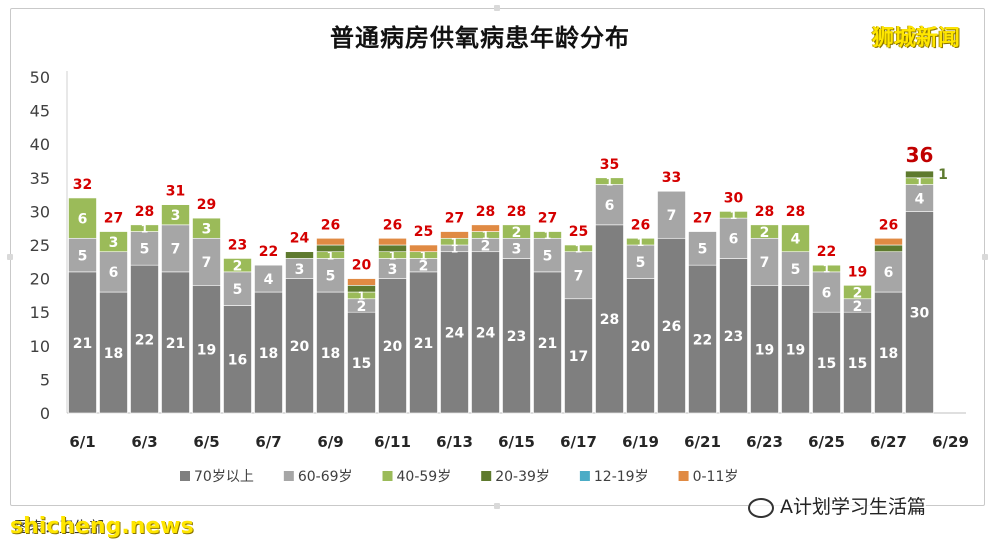 The height and width of the screenshot is (548, 995). I want to click on y-tick-label: 5, so click(45, 379).